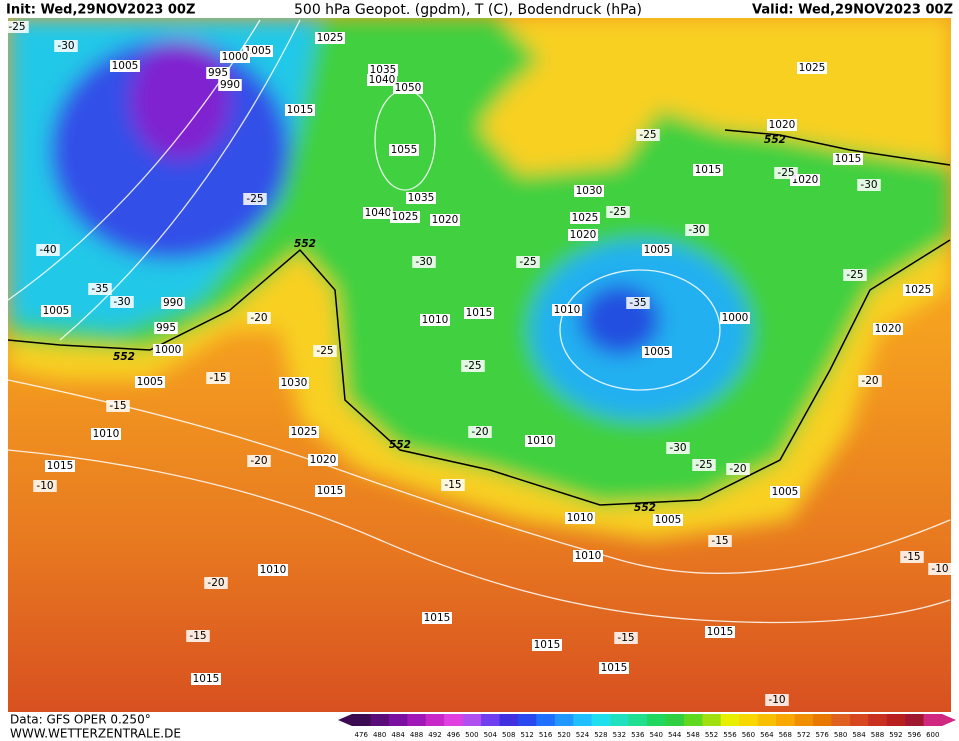  What do you see at coordinates (822, 735) in the screenshot?
I see `colorbar-label: 576` at bounding box center [822, 735].